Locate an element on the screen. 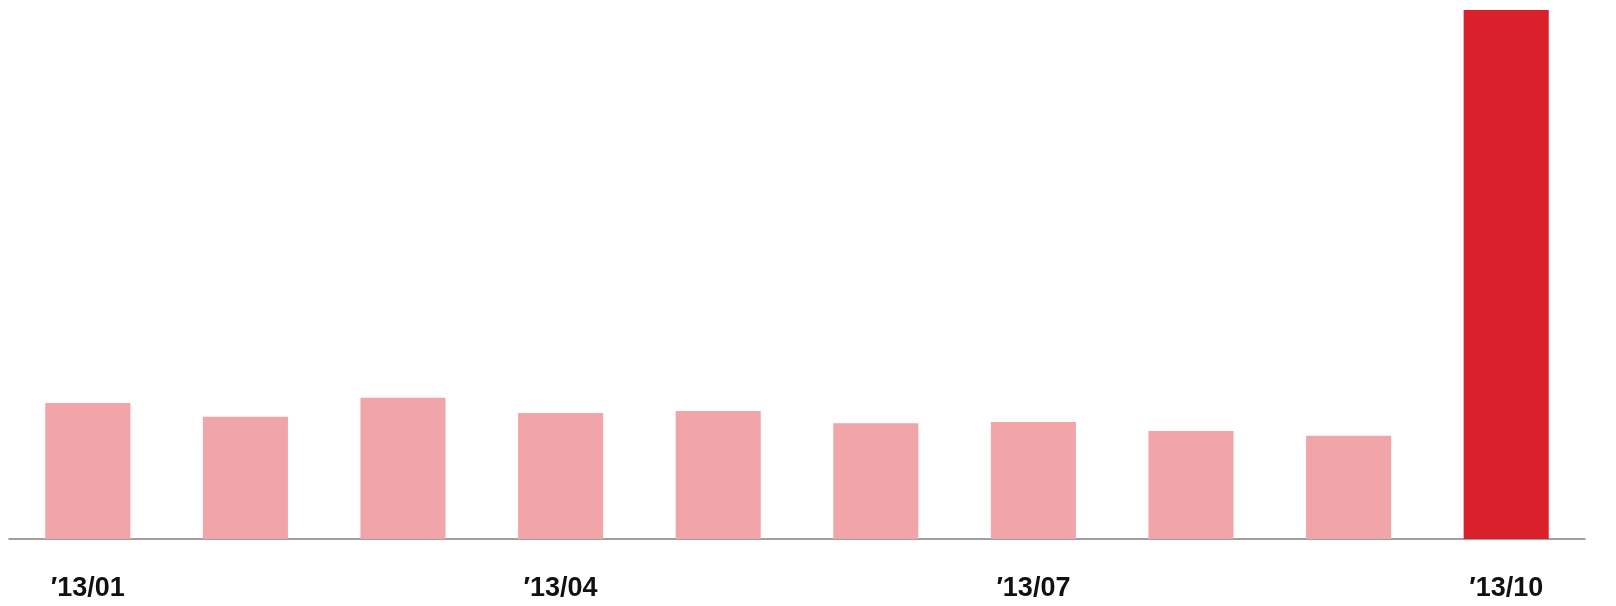 The image size is (1616, 606). x-tick-label: ′13/04 is located at coordinates (560, 586).